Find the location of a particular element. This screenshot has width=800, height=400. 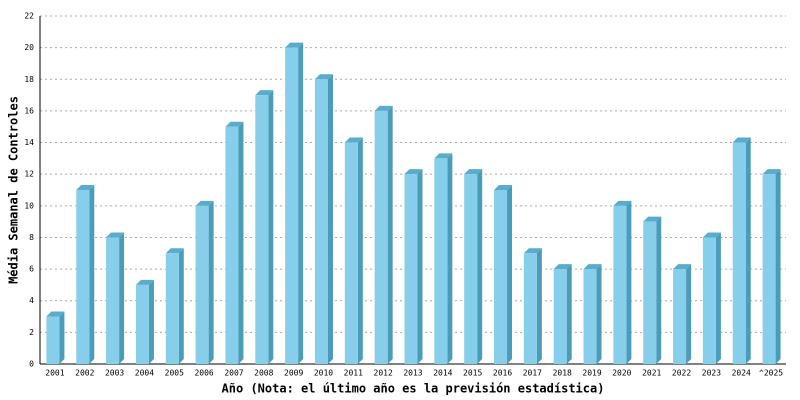

y-axis-label: Média Semanal de Controles is located at coordinates (14, 190).